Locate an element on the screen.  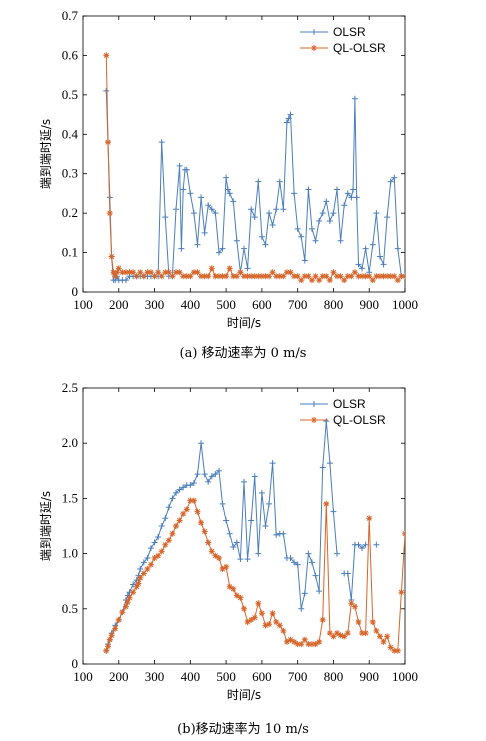
y-axis-label: 端到端时延/s is located at coordinates (46, 154).